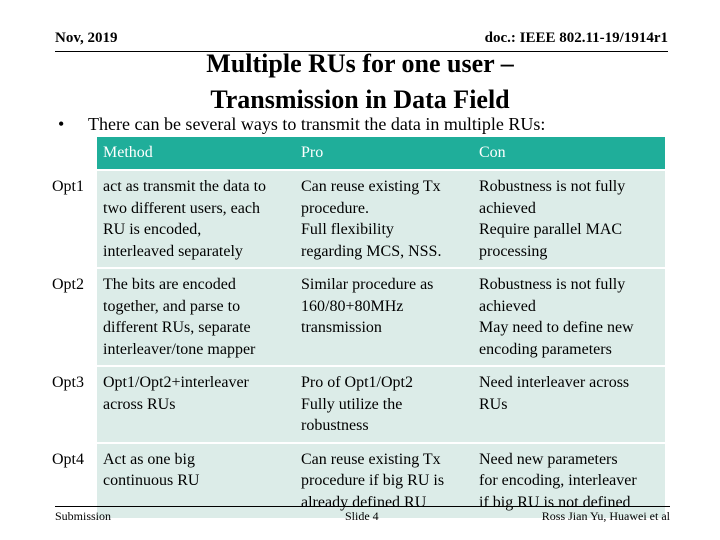 This screenshot has width=720, height=540. What do you see at coordinates (548, 459) in the screenshot?
I see `con-line: Need new parameters` at bounding box center [548, 459].